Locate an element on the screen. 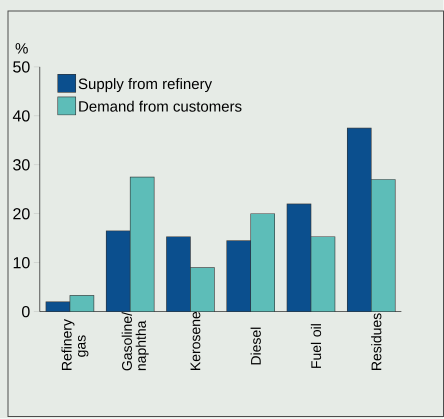 This screenshot has width=444, height=419. legend-label: Supply from refinery is located at coordinates (145, 85).